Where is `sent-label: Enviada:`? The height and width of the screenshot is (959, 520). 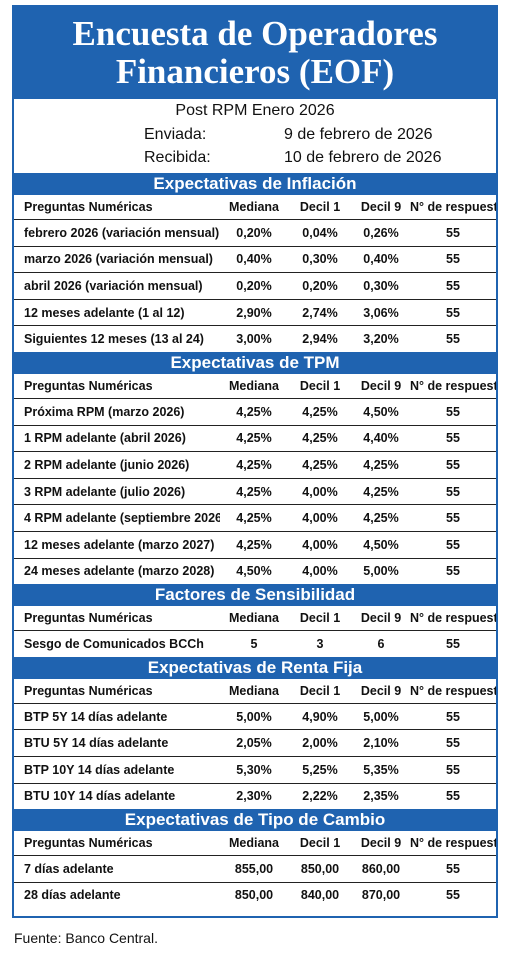 sent-label: Enviada: is located at coordinates (175, 134).